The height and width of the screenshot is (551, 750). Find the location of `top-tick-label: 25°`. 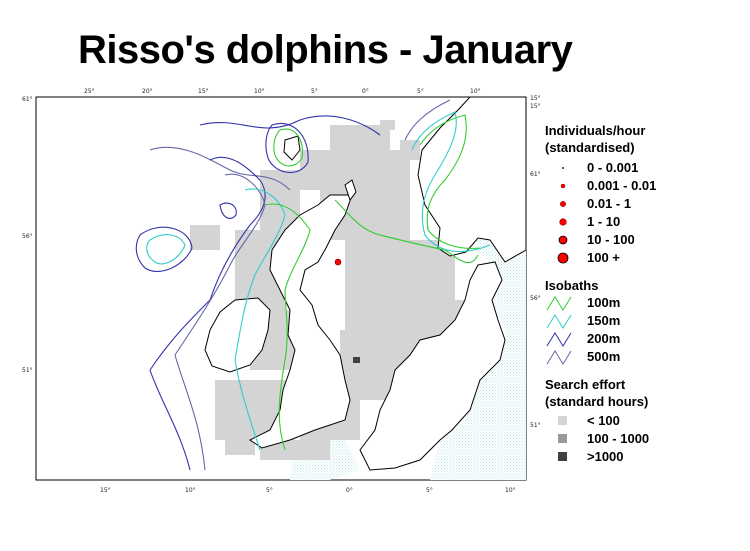

top-tick-label: 25° is located at coordinates (89, 91).